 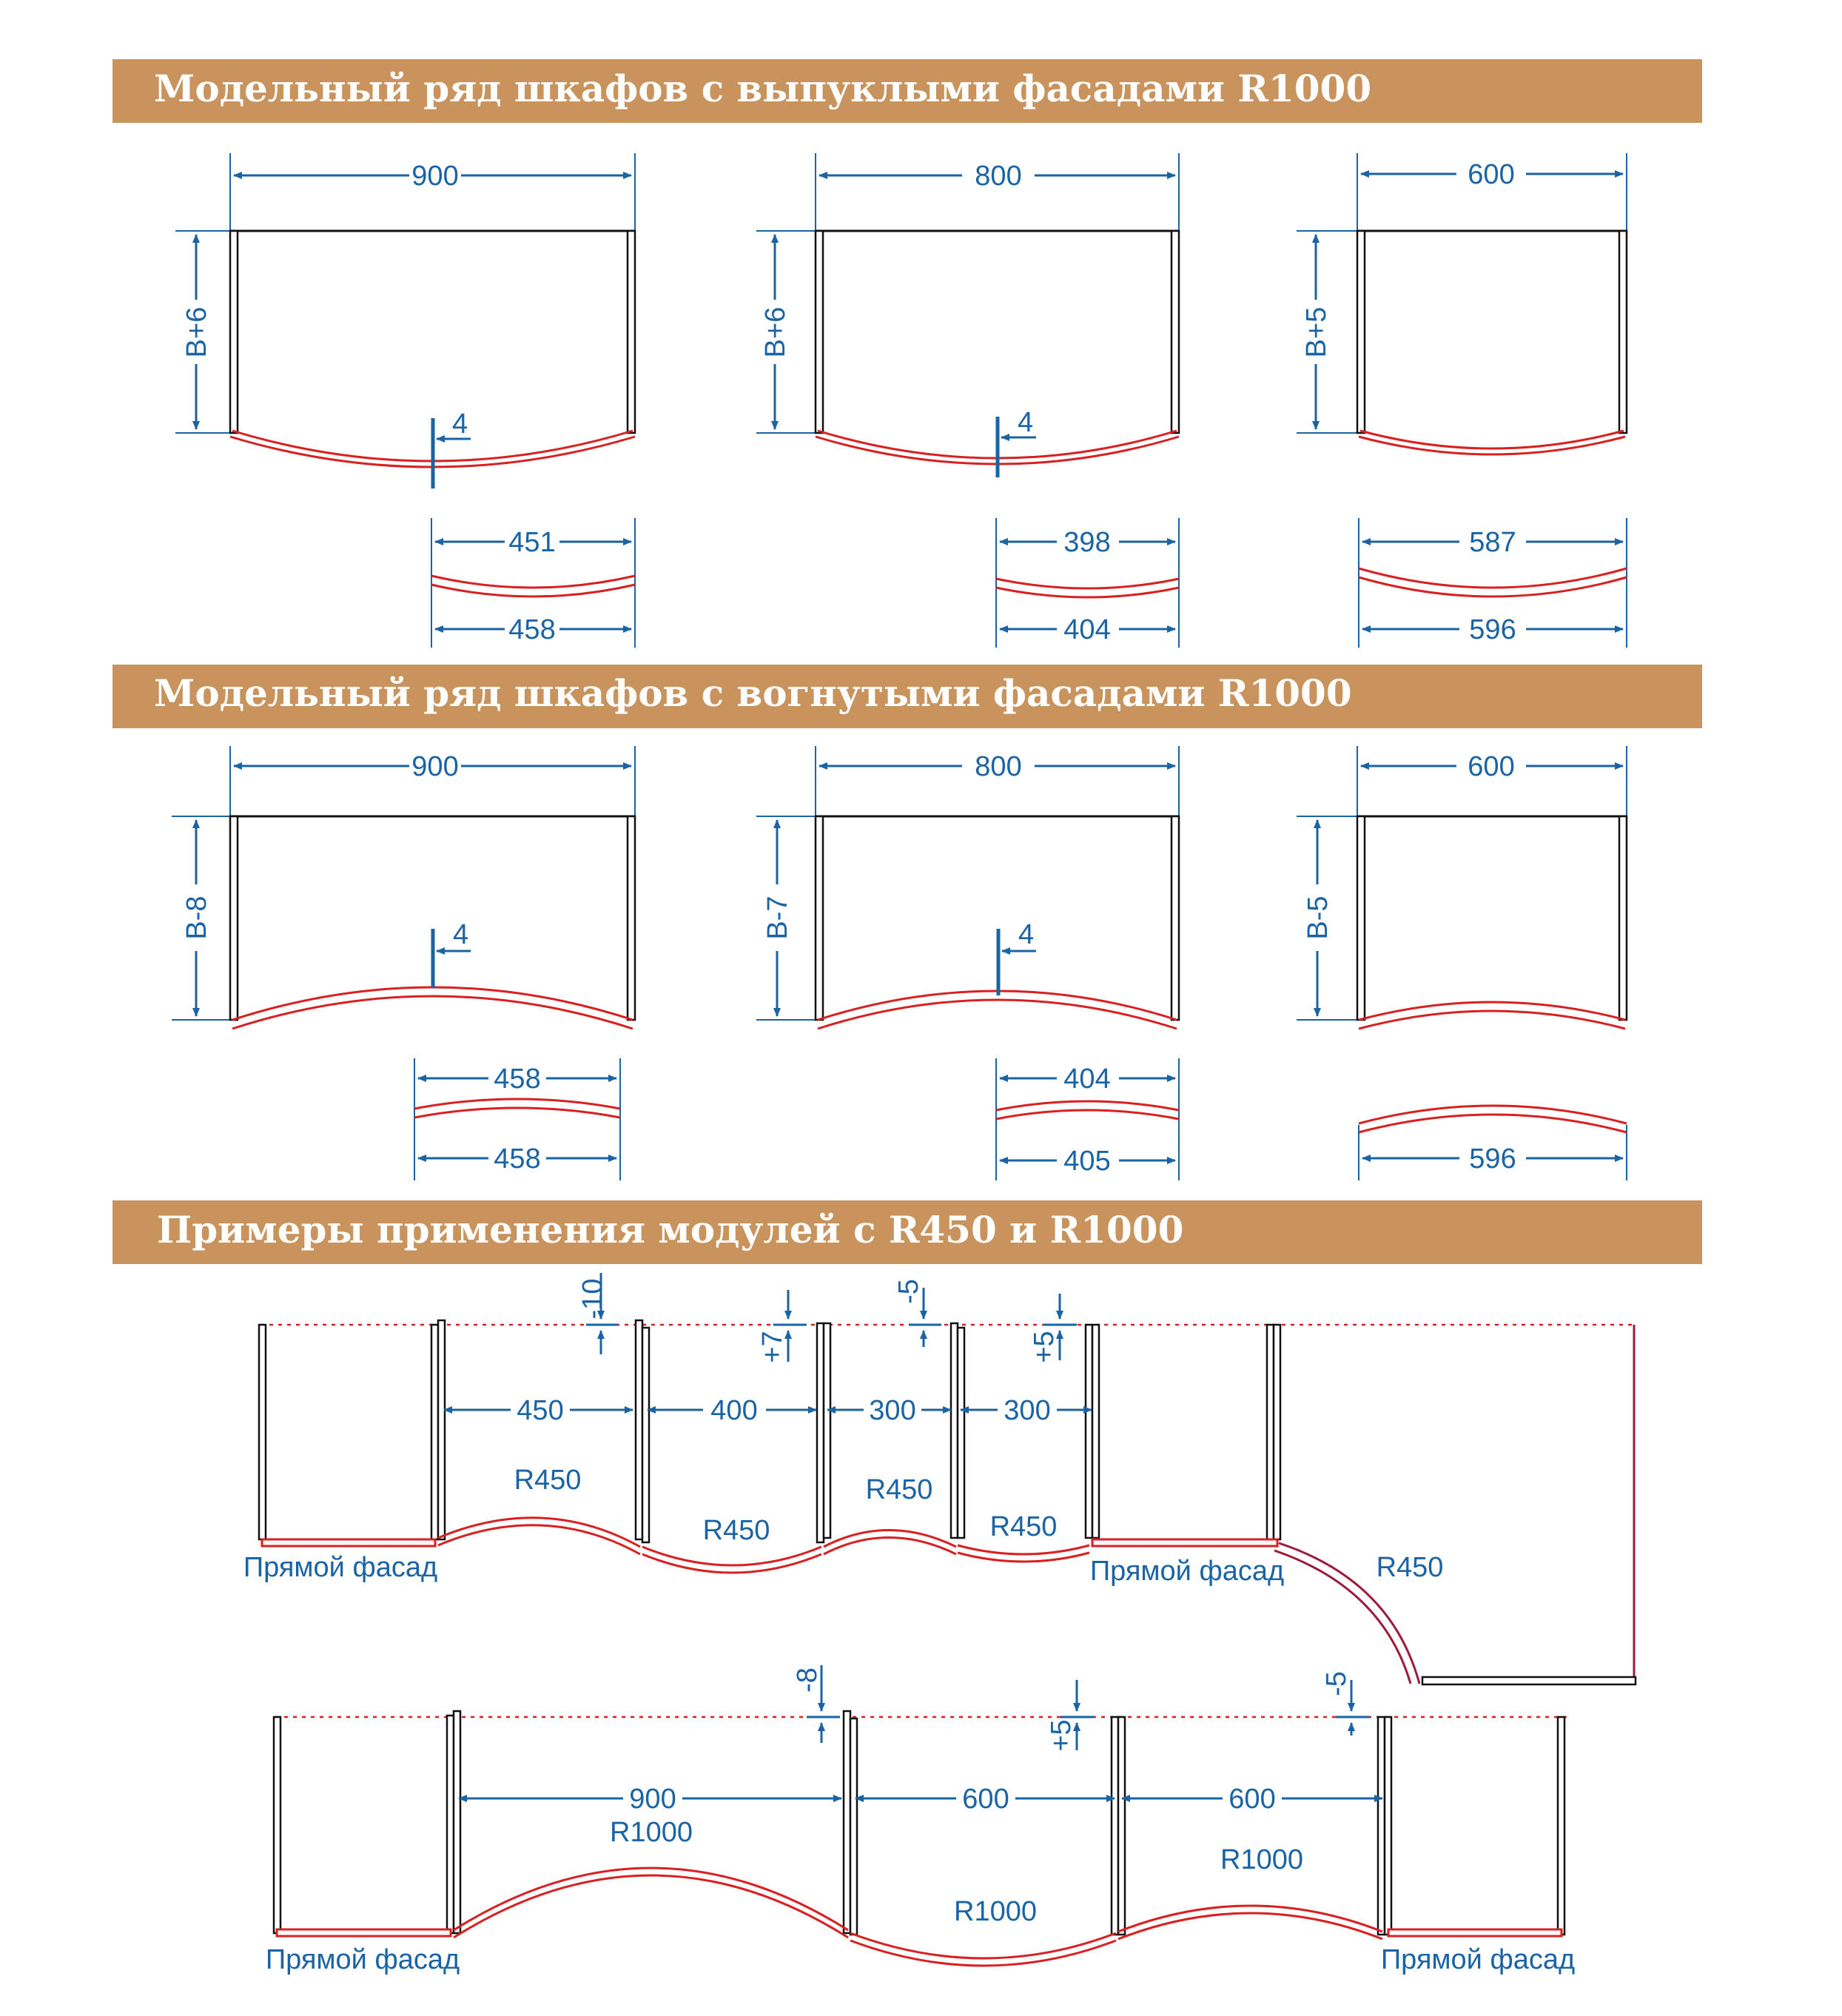 I want to click on example1-radius-4: R450, so click(x=1024, y=1526).